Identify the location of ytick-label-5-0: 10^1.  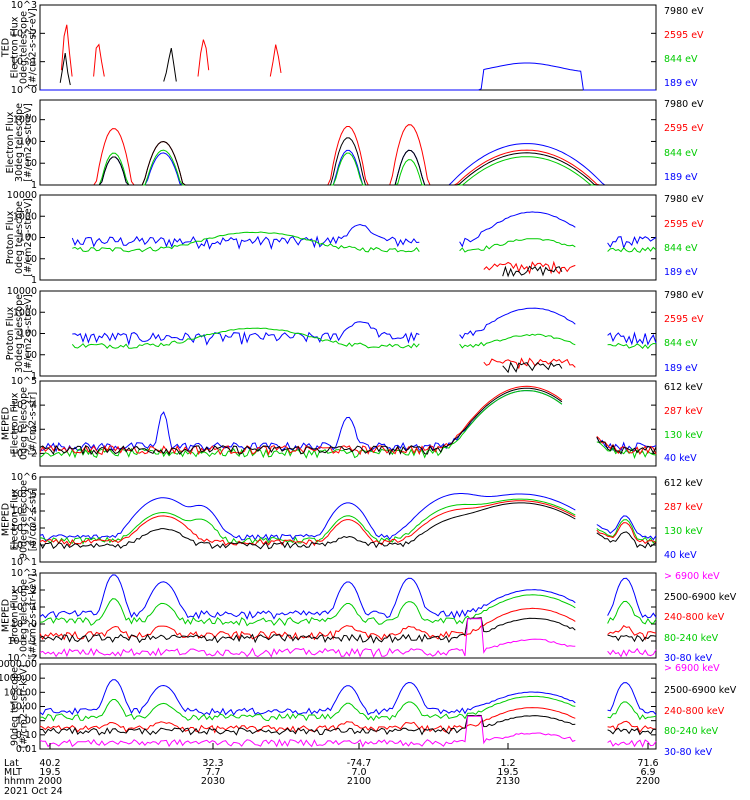
(24, 562).